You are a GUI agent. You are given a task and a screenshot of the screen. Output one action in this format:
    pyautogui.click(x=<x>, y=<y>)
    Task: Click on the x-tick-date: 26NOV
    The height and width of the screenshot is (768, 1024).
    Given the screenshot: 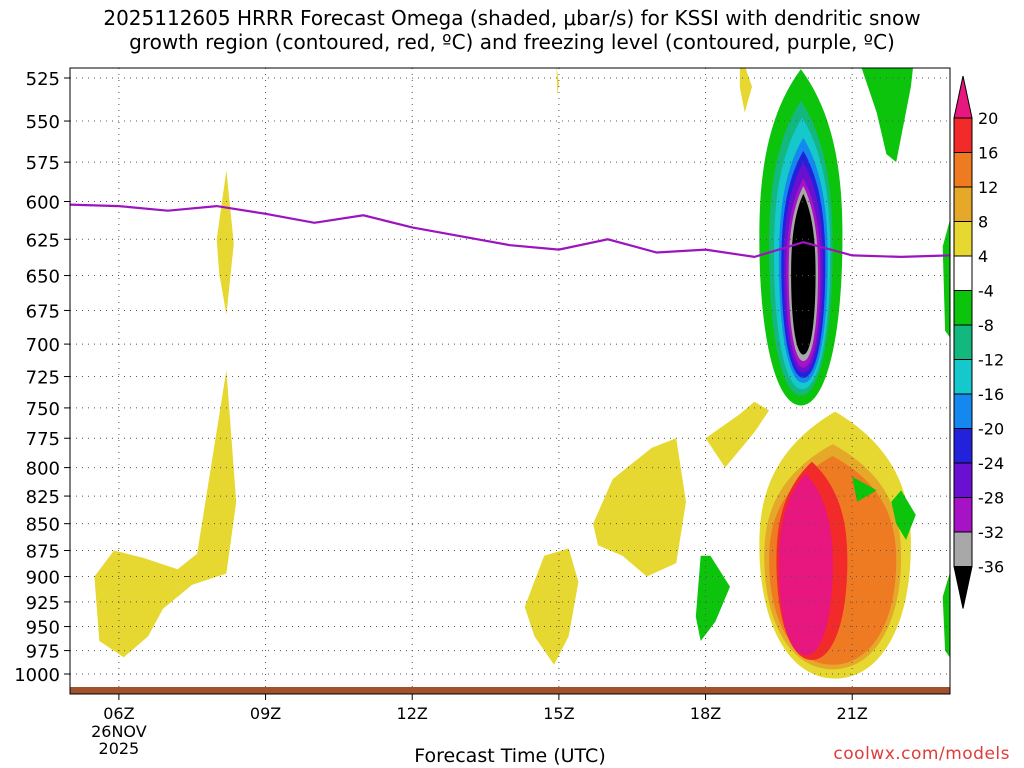 What is the action you would take?
    pyautogui.click(x=119, y=731)
    